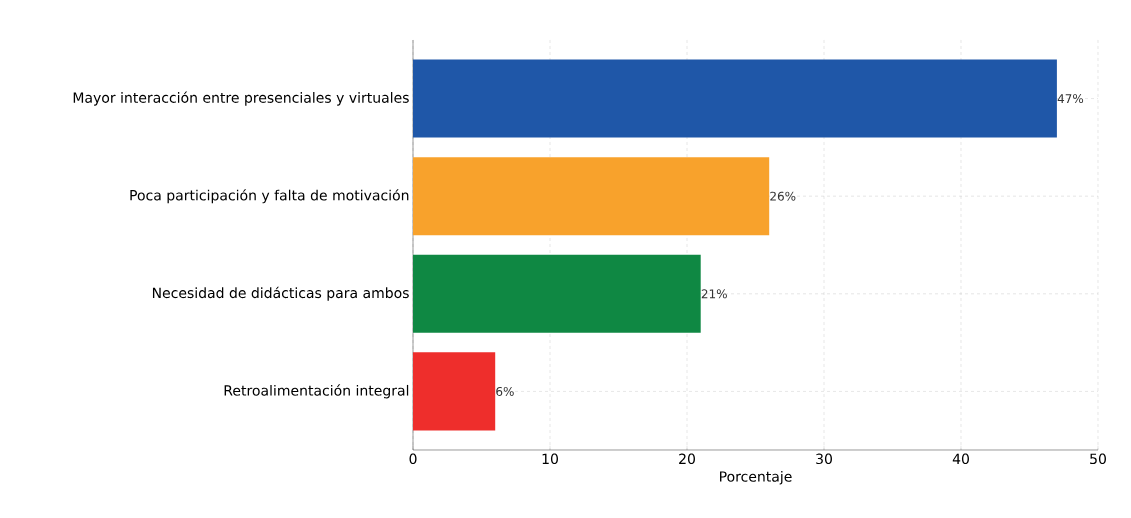  I want to click on x-axis-title: Porcentaje, so click(756, 477).